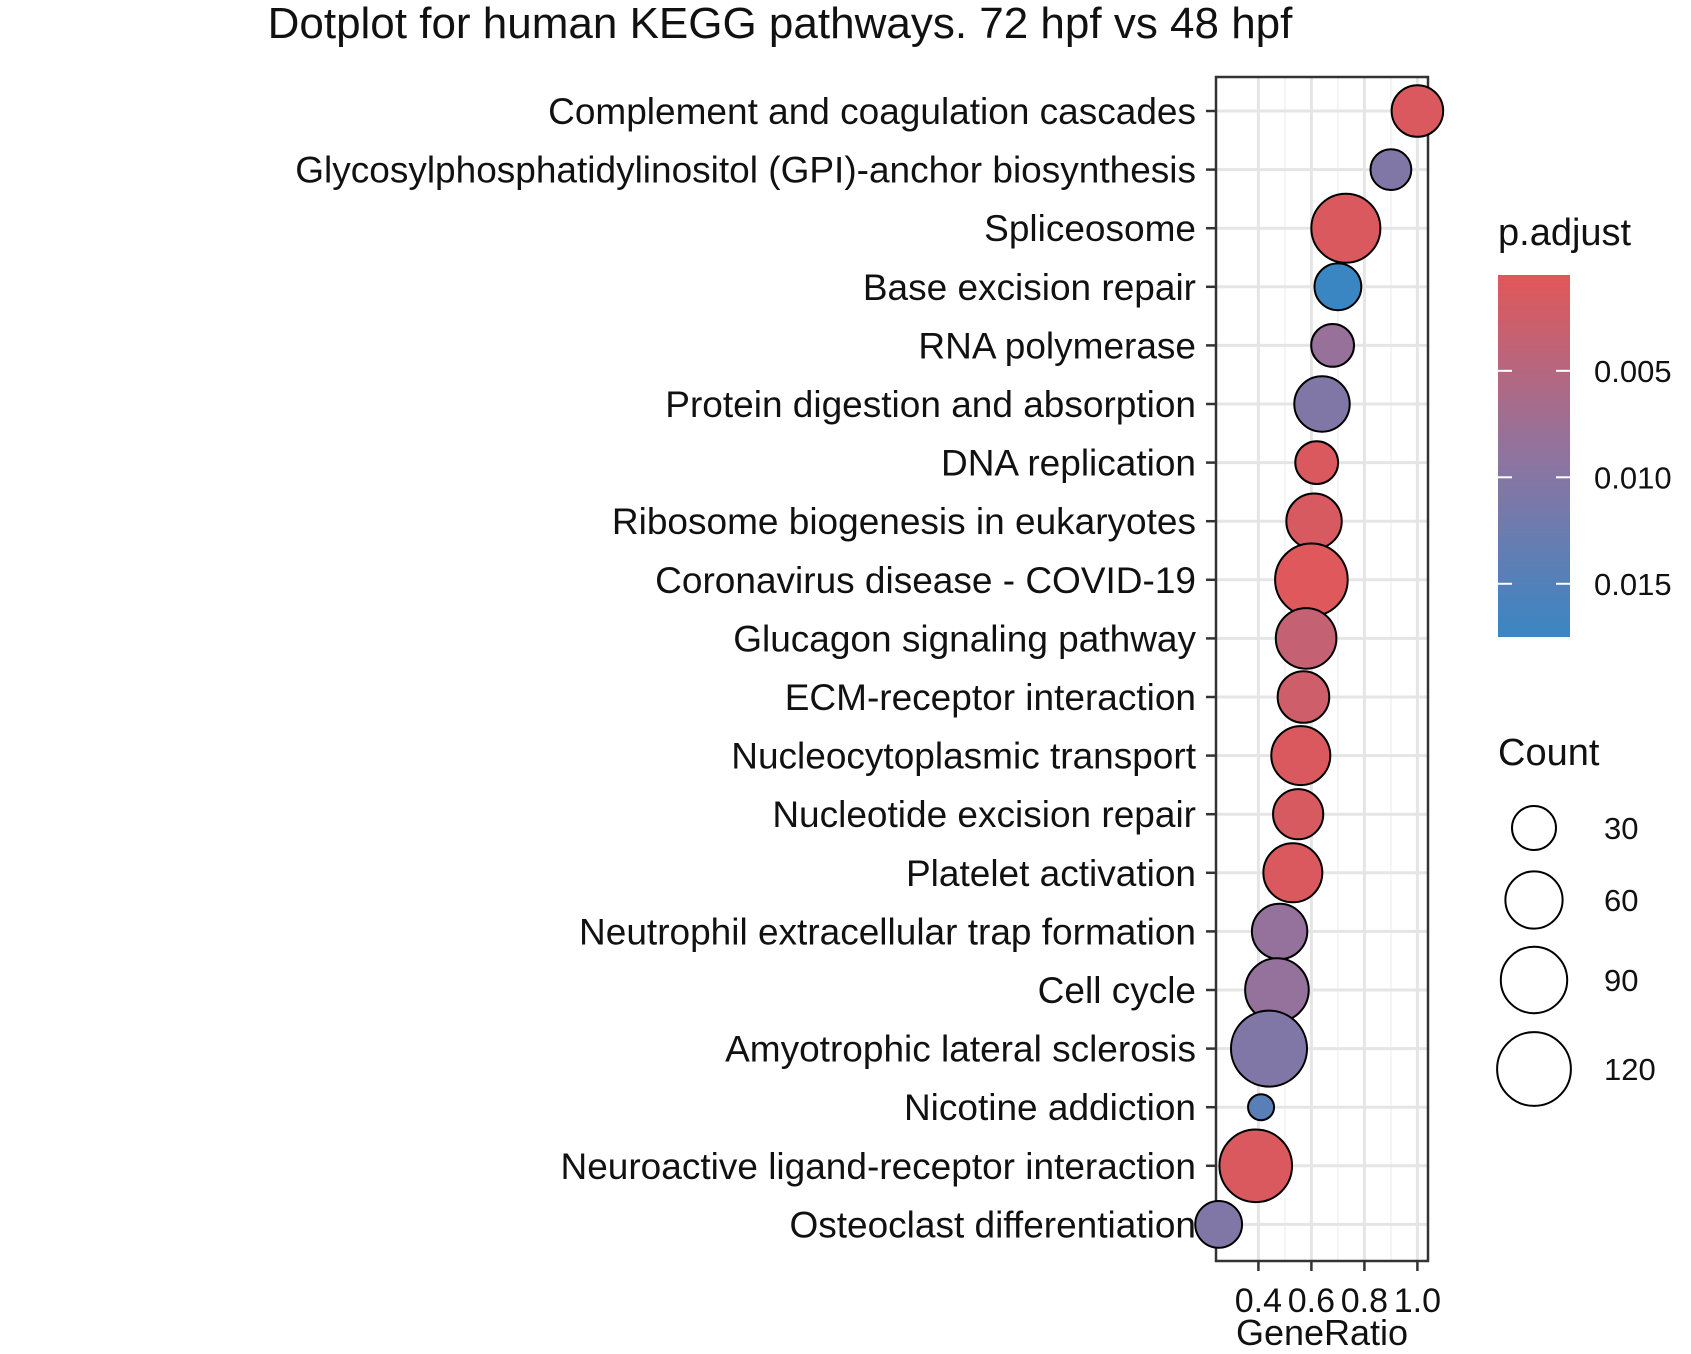  I want to click on plot-background, so click(1322, 669).